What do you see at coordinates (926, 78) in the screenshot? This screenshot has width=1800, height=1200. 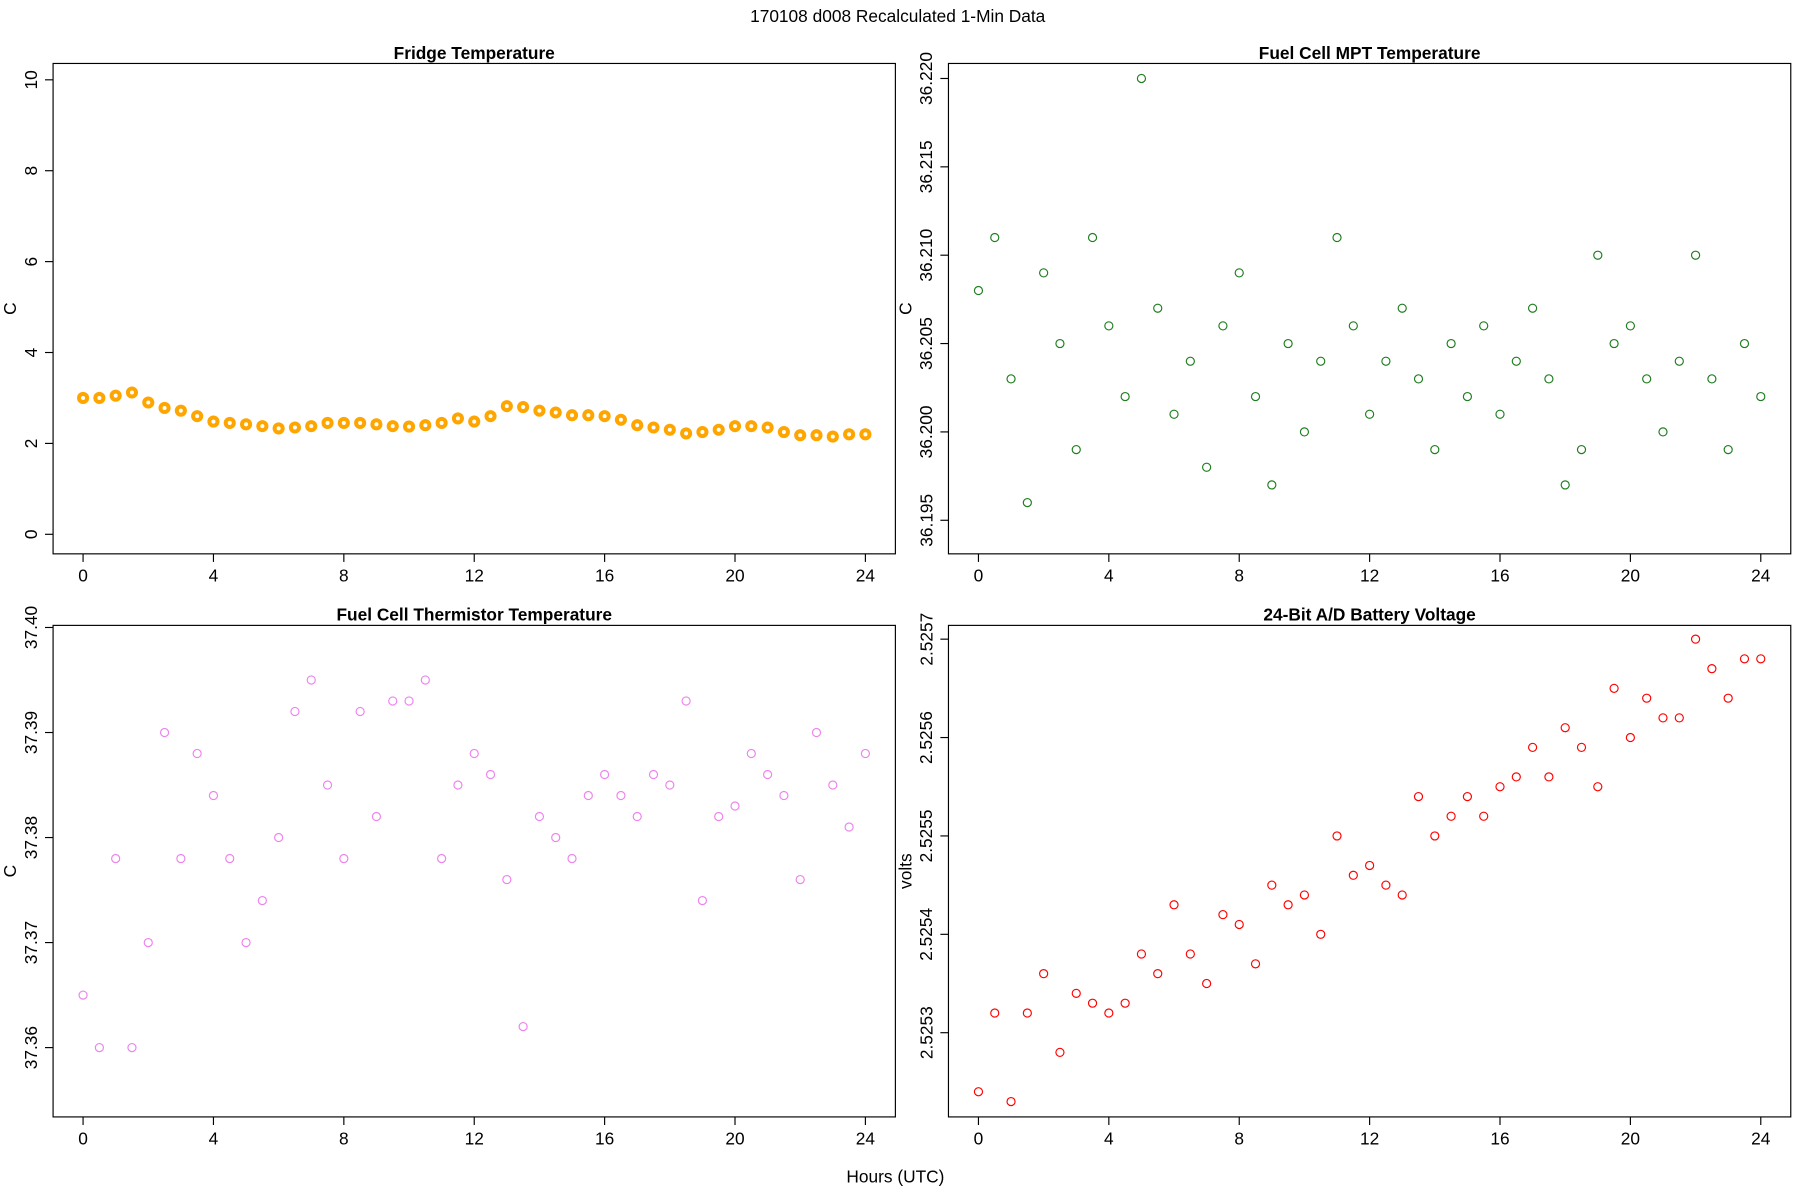 I see `y-tick-label: 36.220` at bounding box center [926, 78].